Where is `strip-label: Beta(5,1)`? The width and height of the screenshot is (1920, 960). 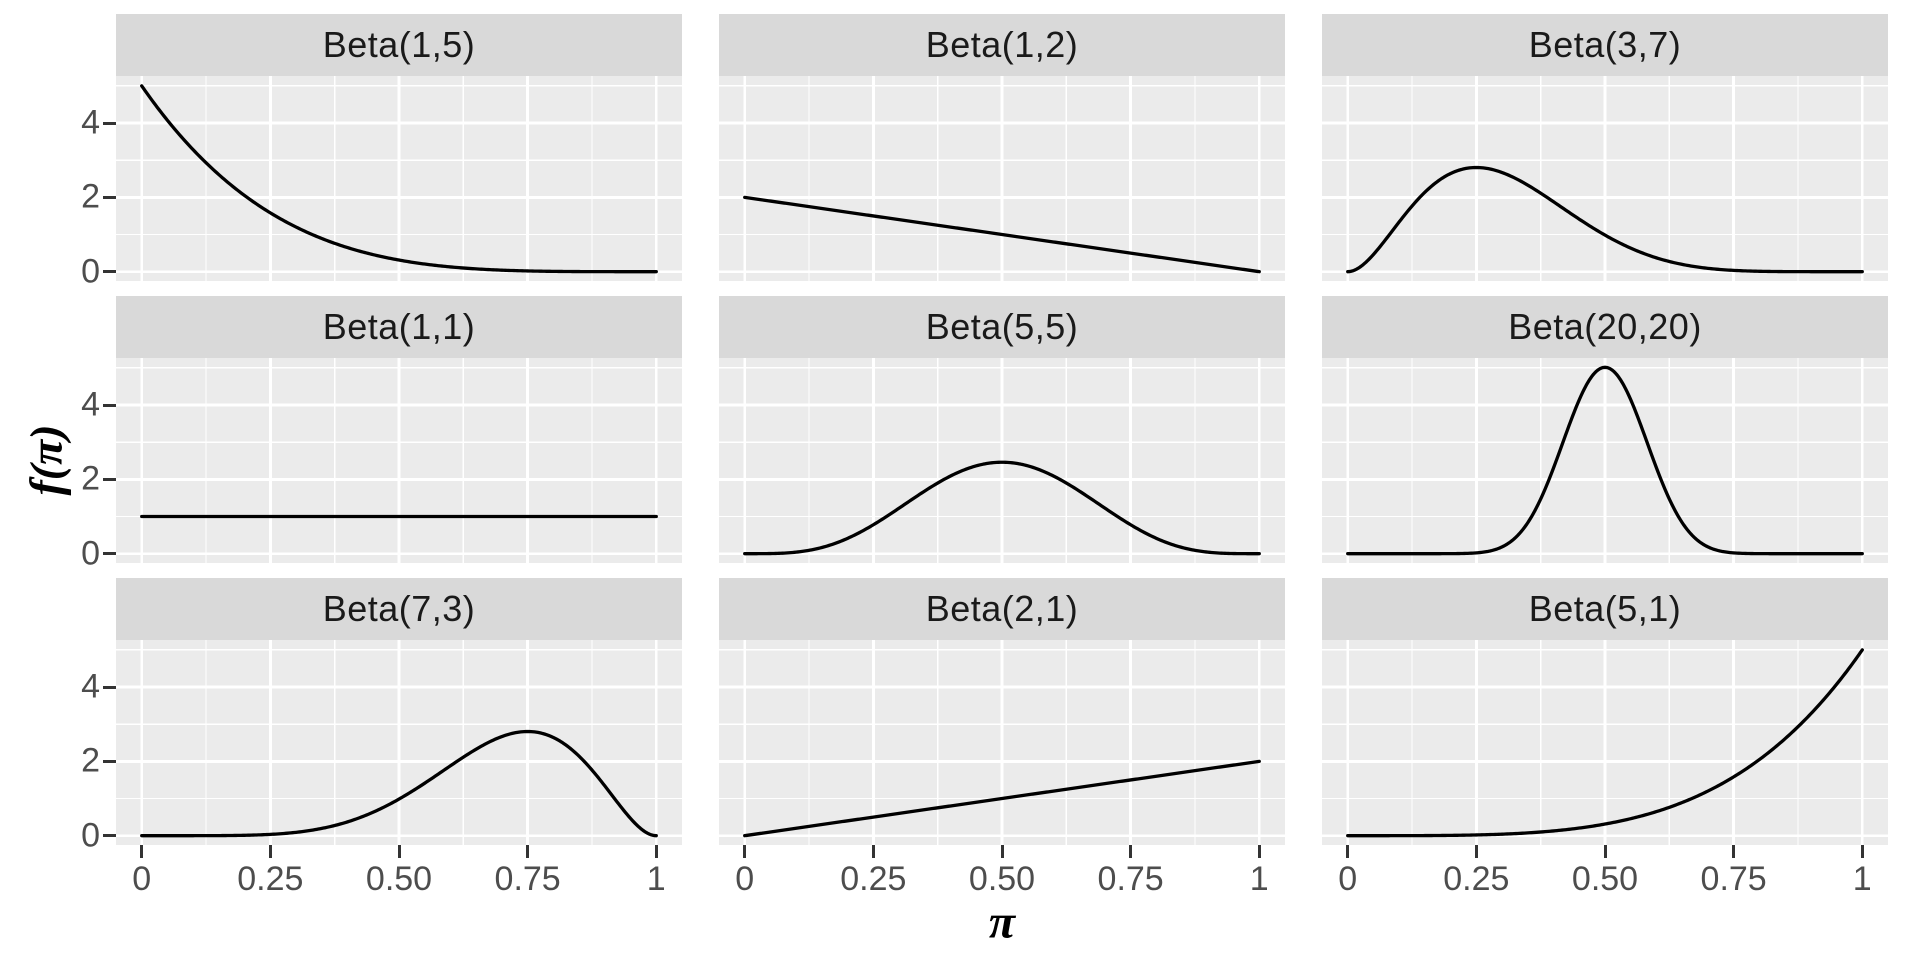 strip-label: Beta(5,1) is located at coordinates (1605, 608).